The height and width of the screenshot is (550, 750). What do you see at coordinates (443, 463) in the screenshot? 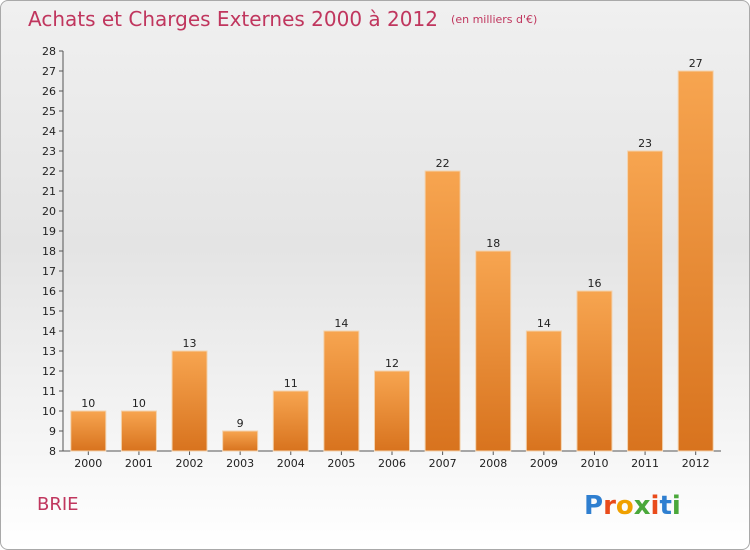
I see `x-tick-label: 2007` at bounding box center [443, 463].